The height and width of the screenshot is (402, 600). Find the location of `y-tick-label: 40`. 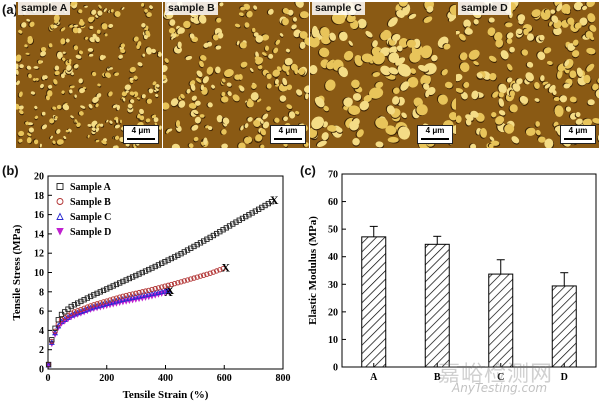

y-tick-label: 40 is located at coordinates (333, 257).